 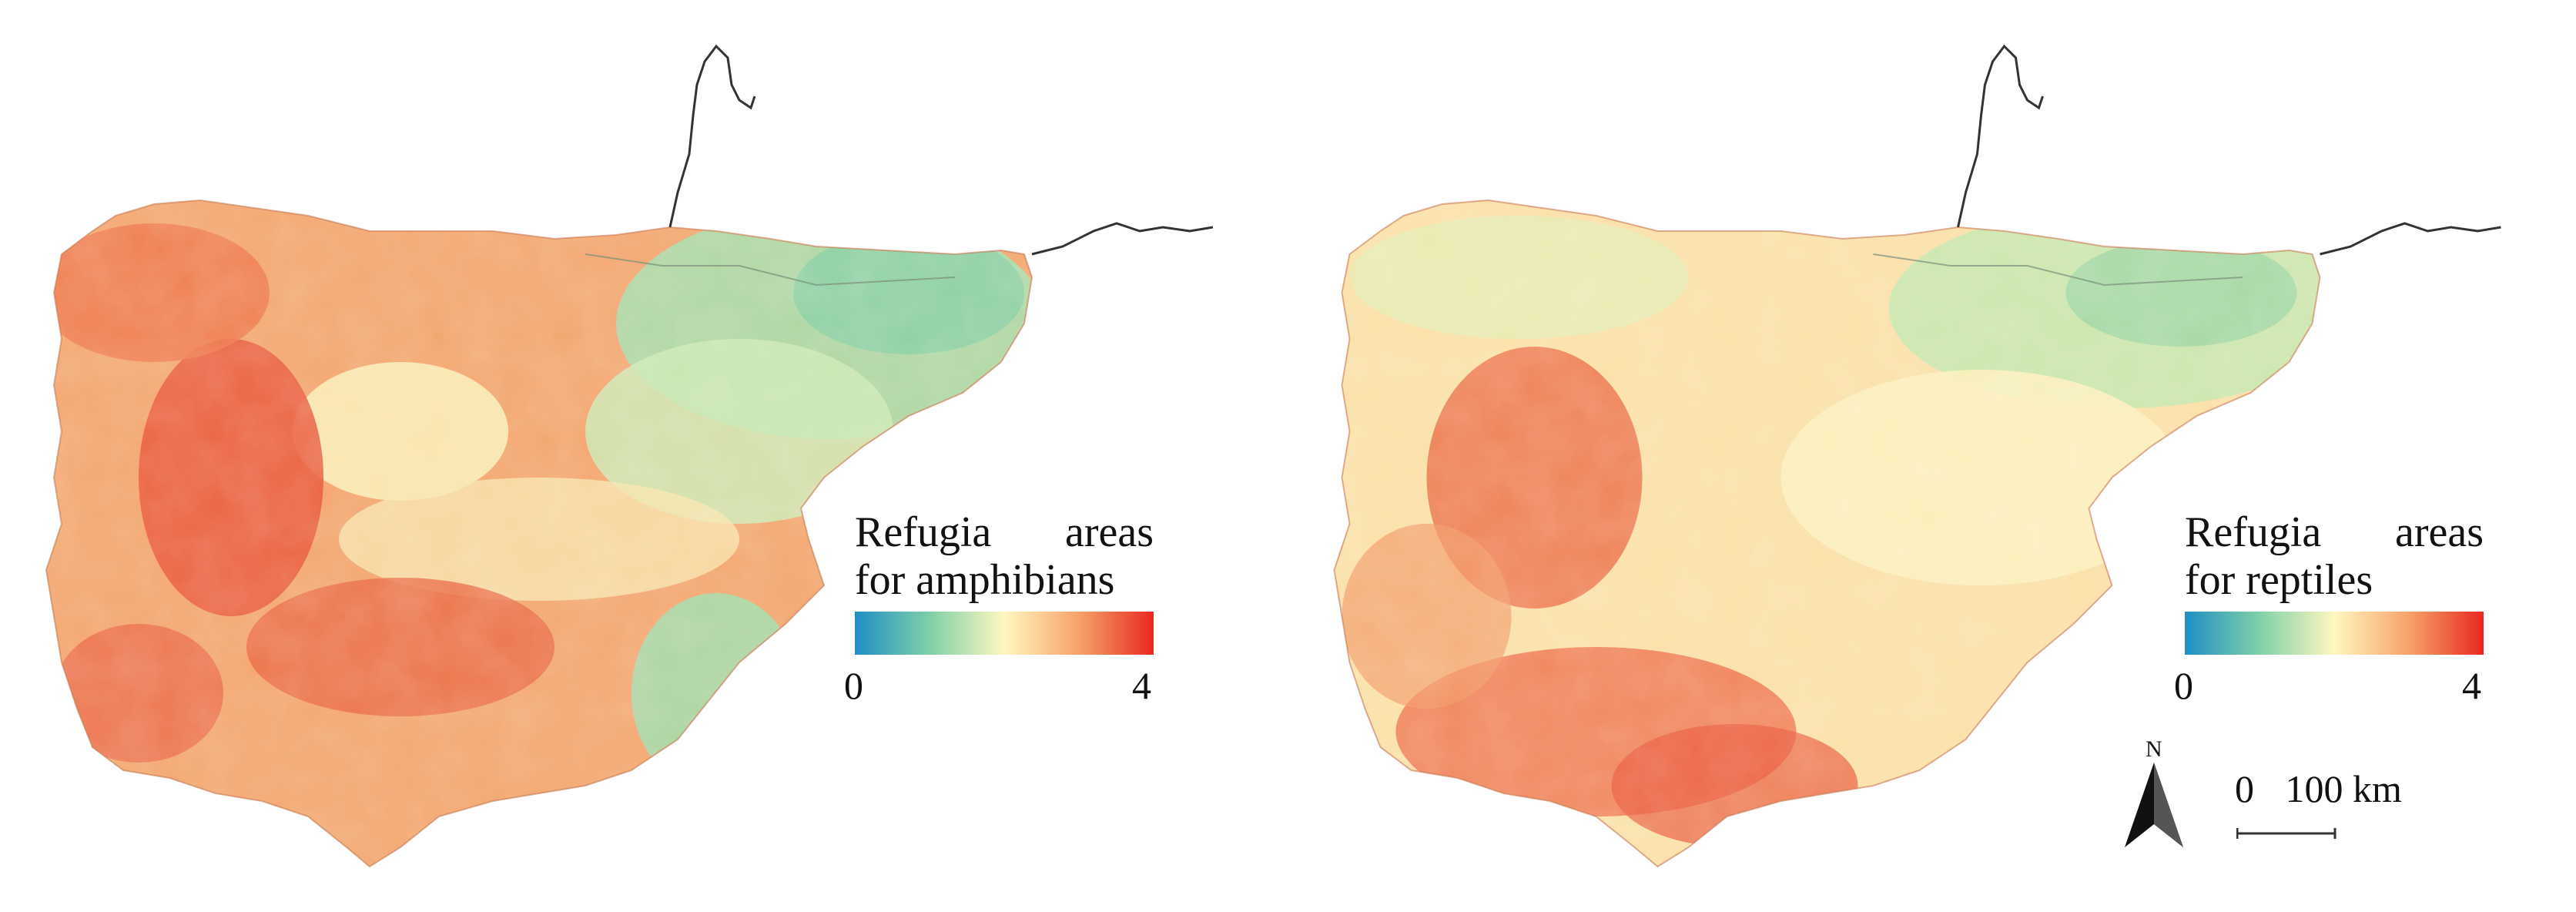 What do you see at coordinates (2244, 789) in the screenshot?
I see `scale-start-label: 0` at bounding box center [2244, 789].